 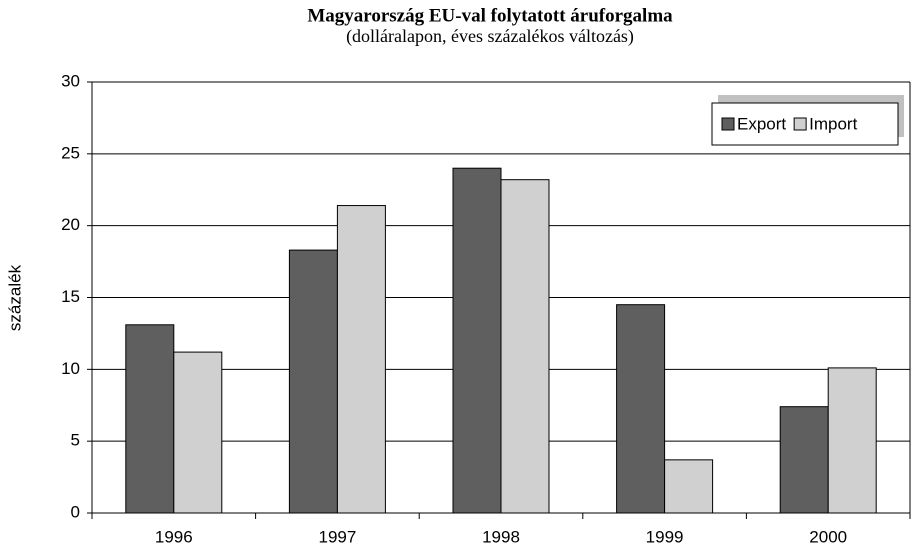 I want to click on x-tick-label: 1997, so click(x=337, y=536).